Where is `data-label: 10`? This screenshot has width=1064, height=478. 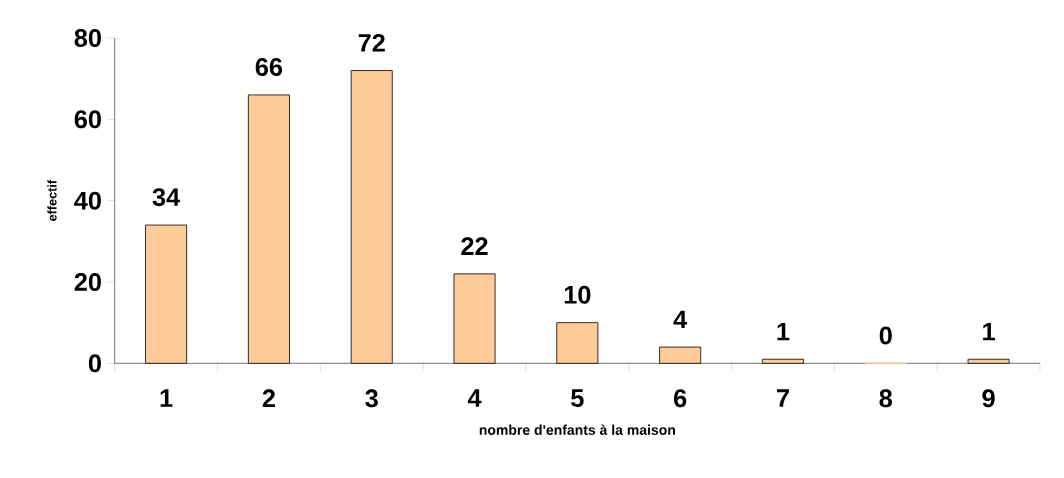
data-label: 10 is located at coordinates (577, 294).